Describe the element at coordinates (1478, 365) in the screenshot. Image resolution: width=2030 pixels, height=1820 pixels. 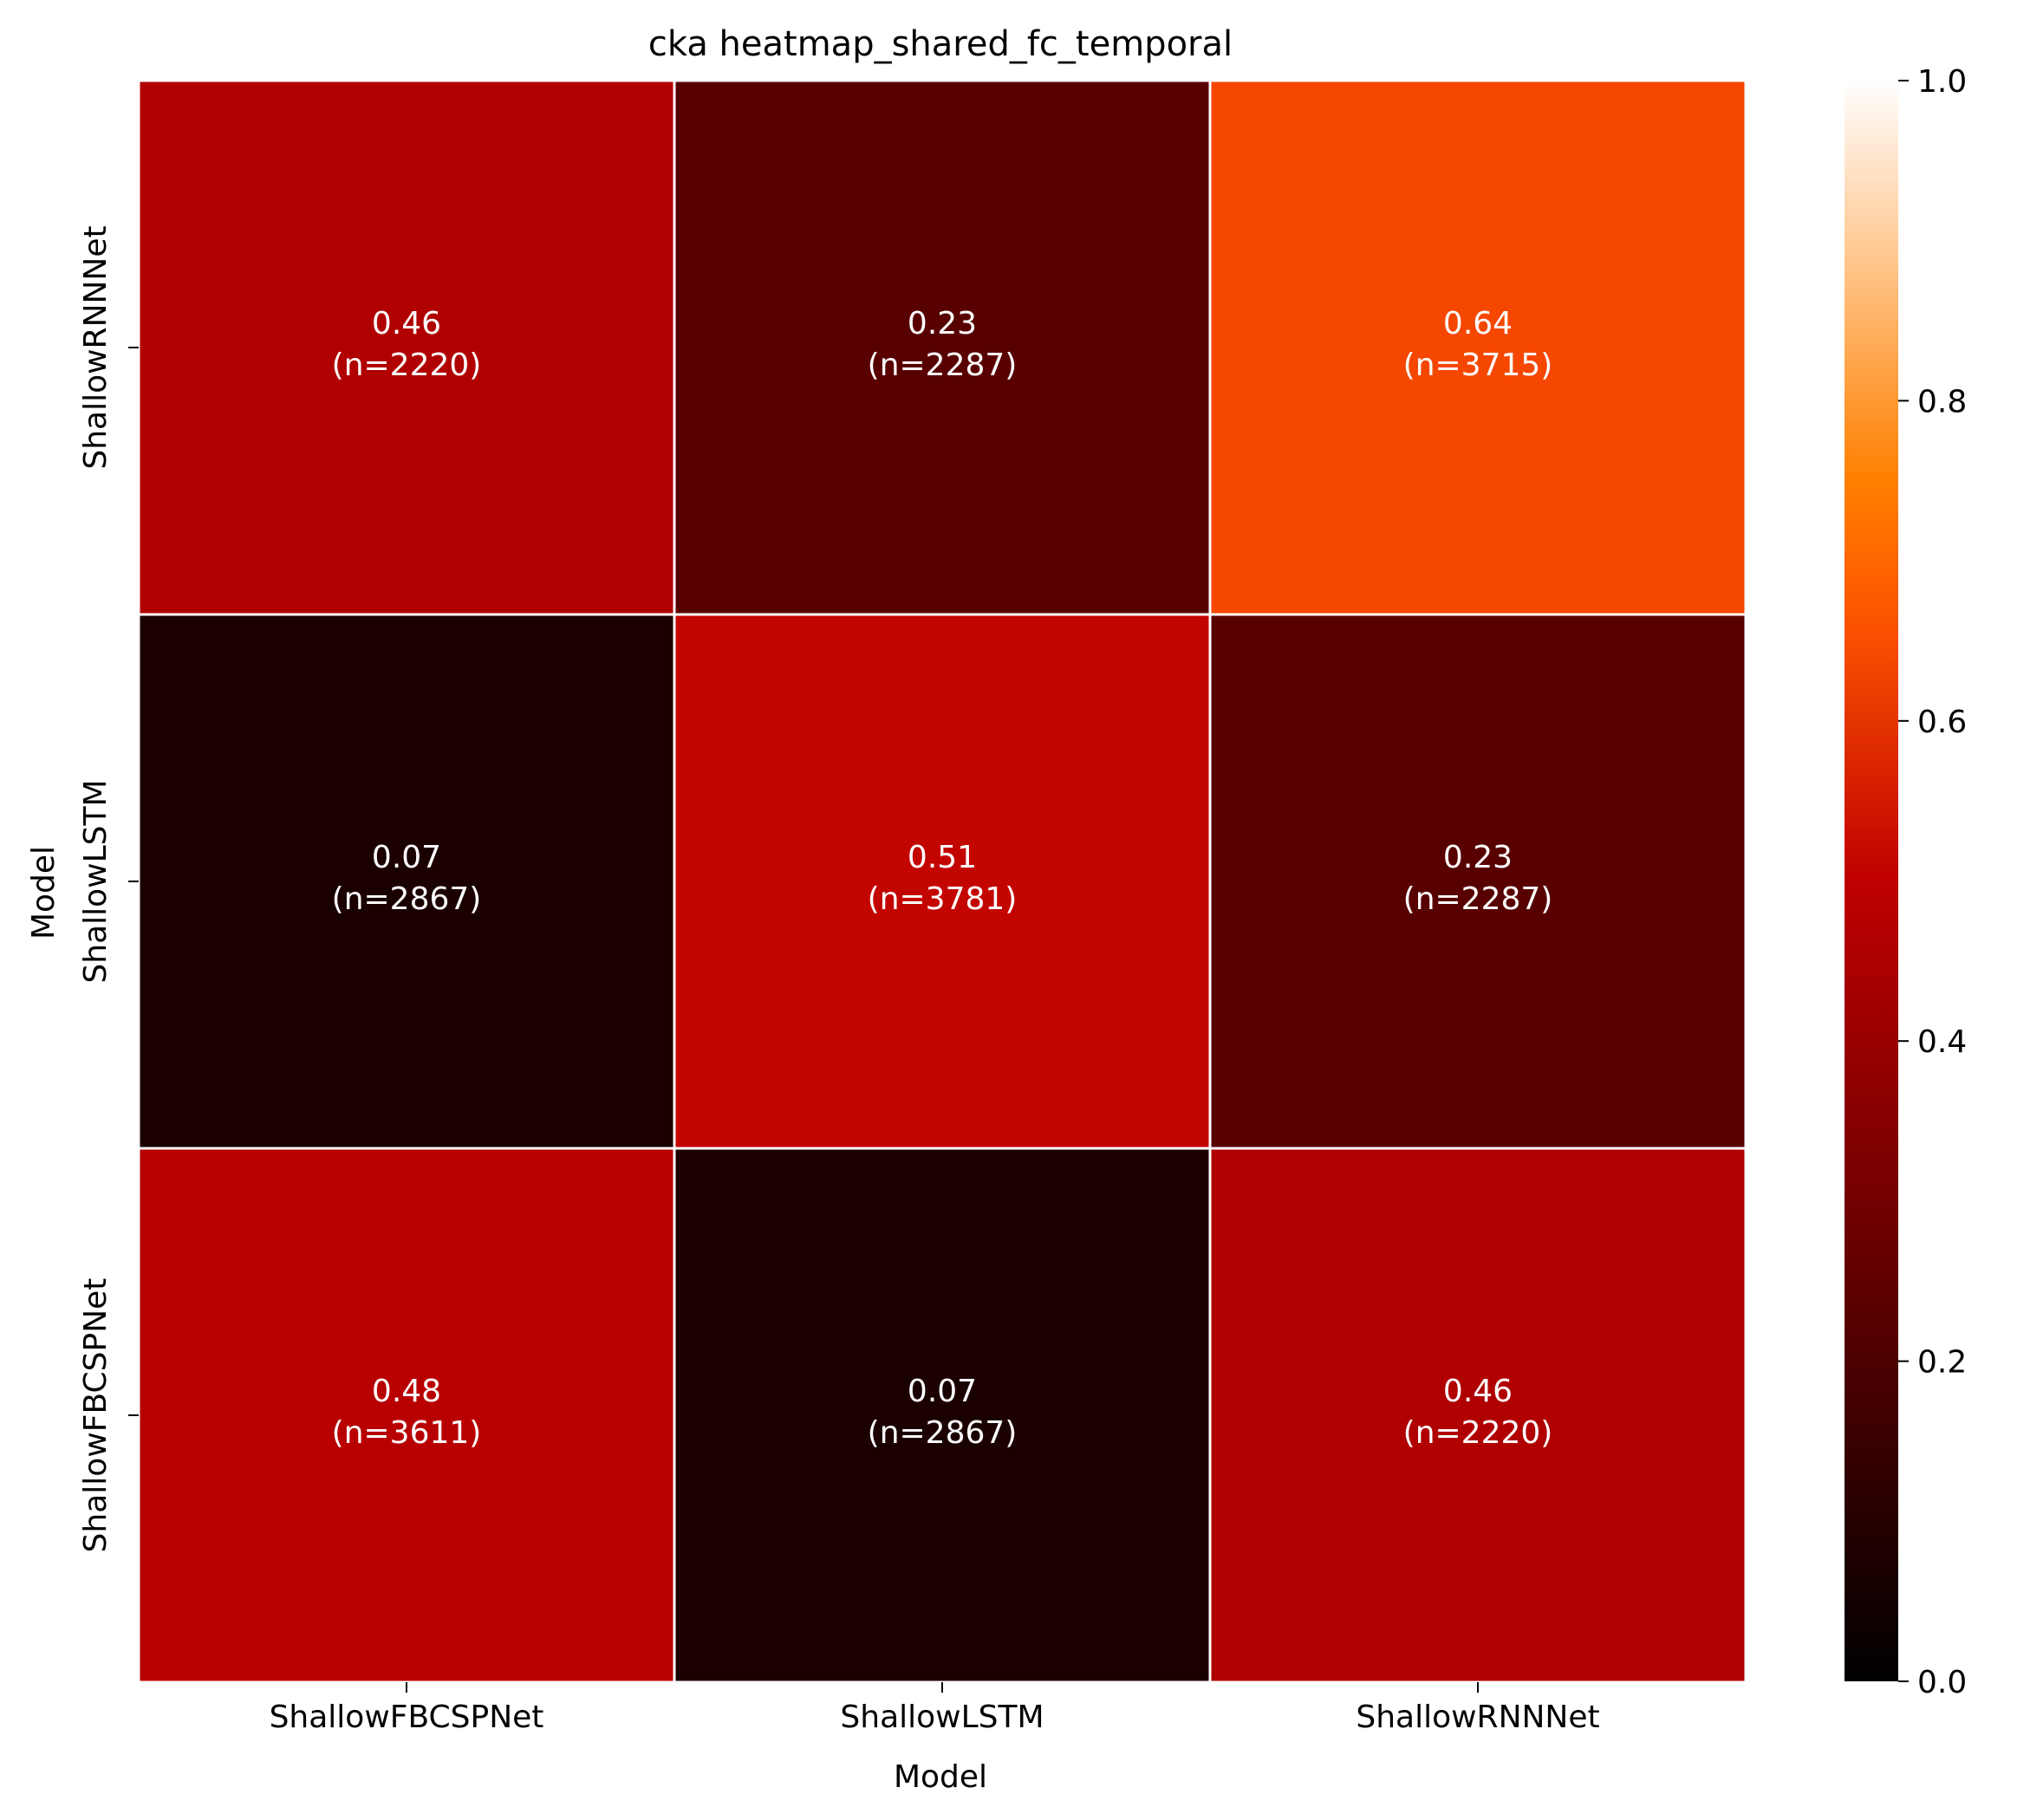
I see `cell-count-label: (n=3715)` at that location.